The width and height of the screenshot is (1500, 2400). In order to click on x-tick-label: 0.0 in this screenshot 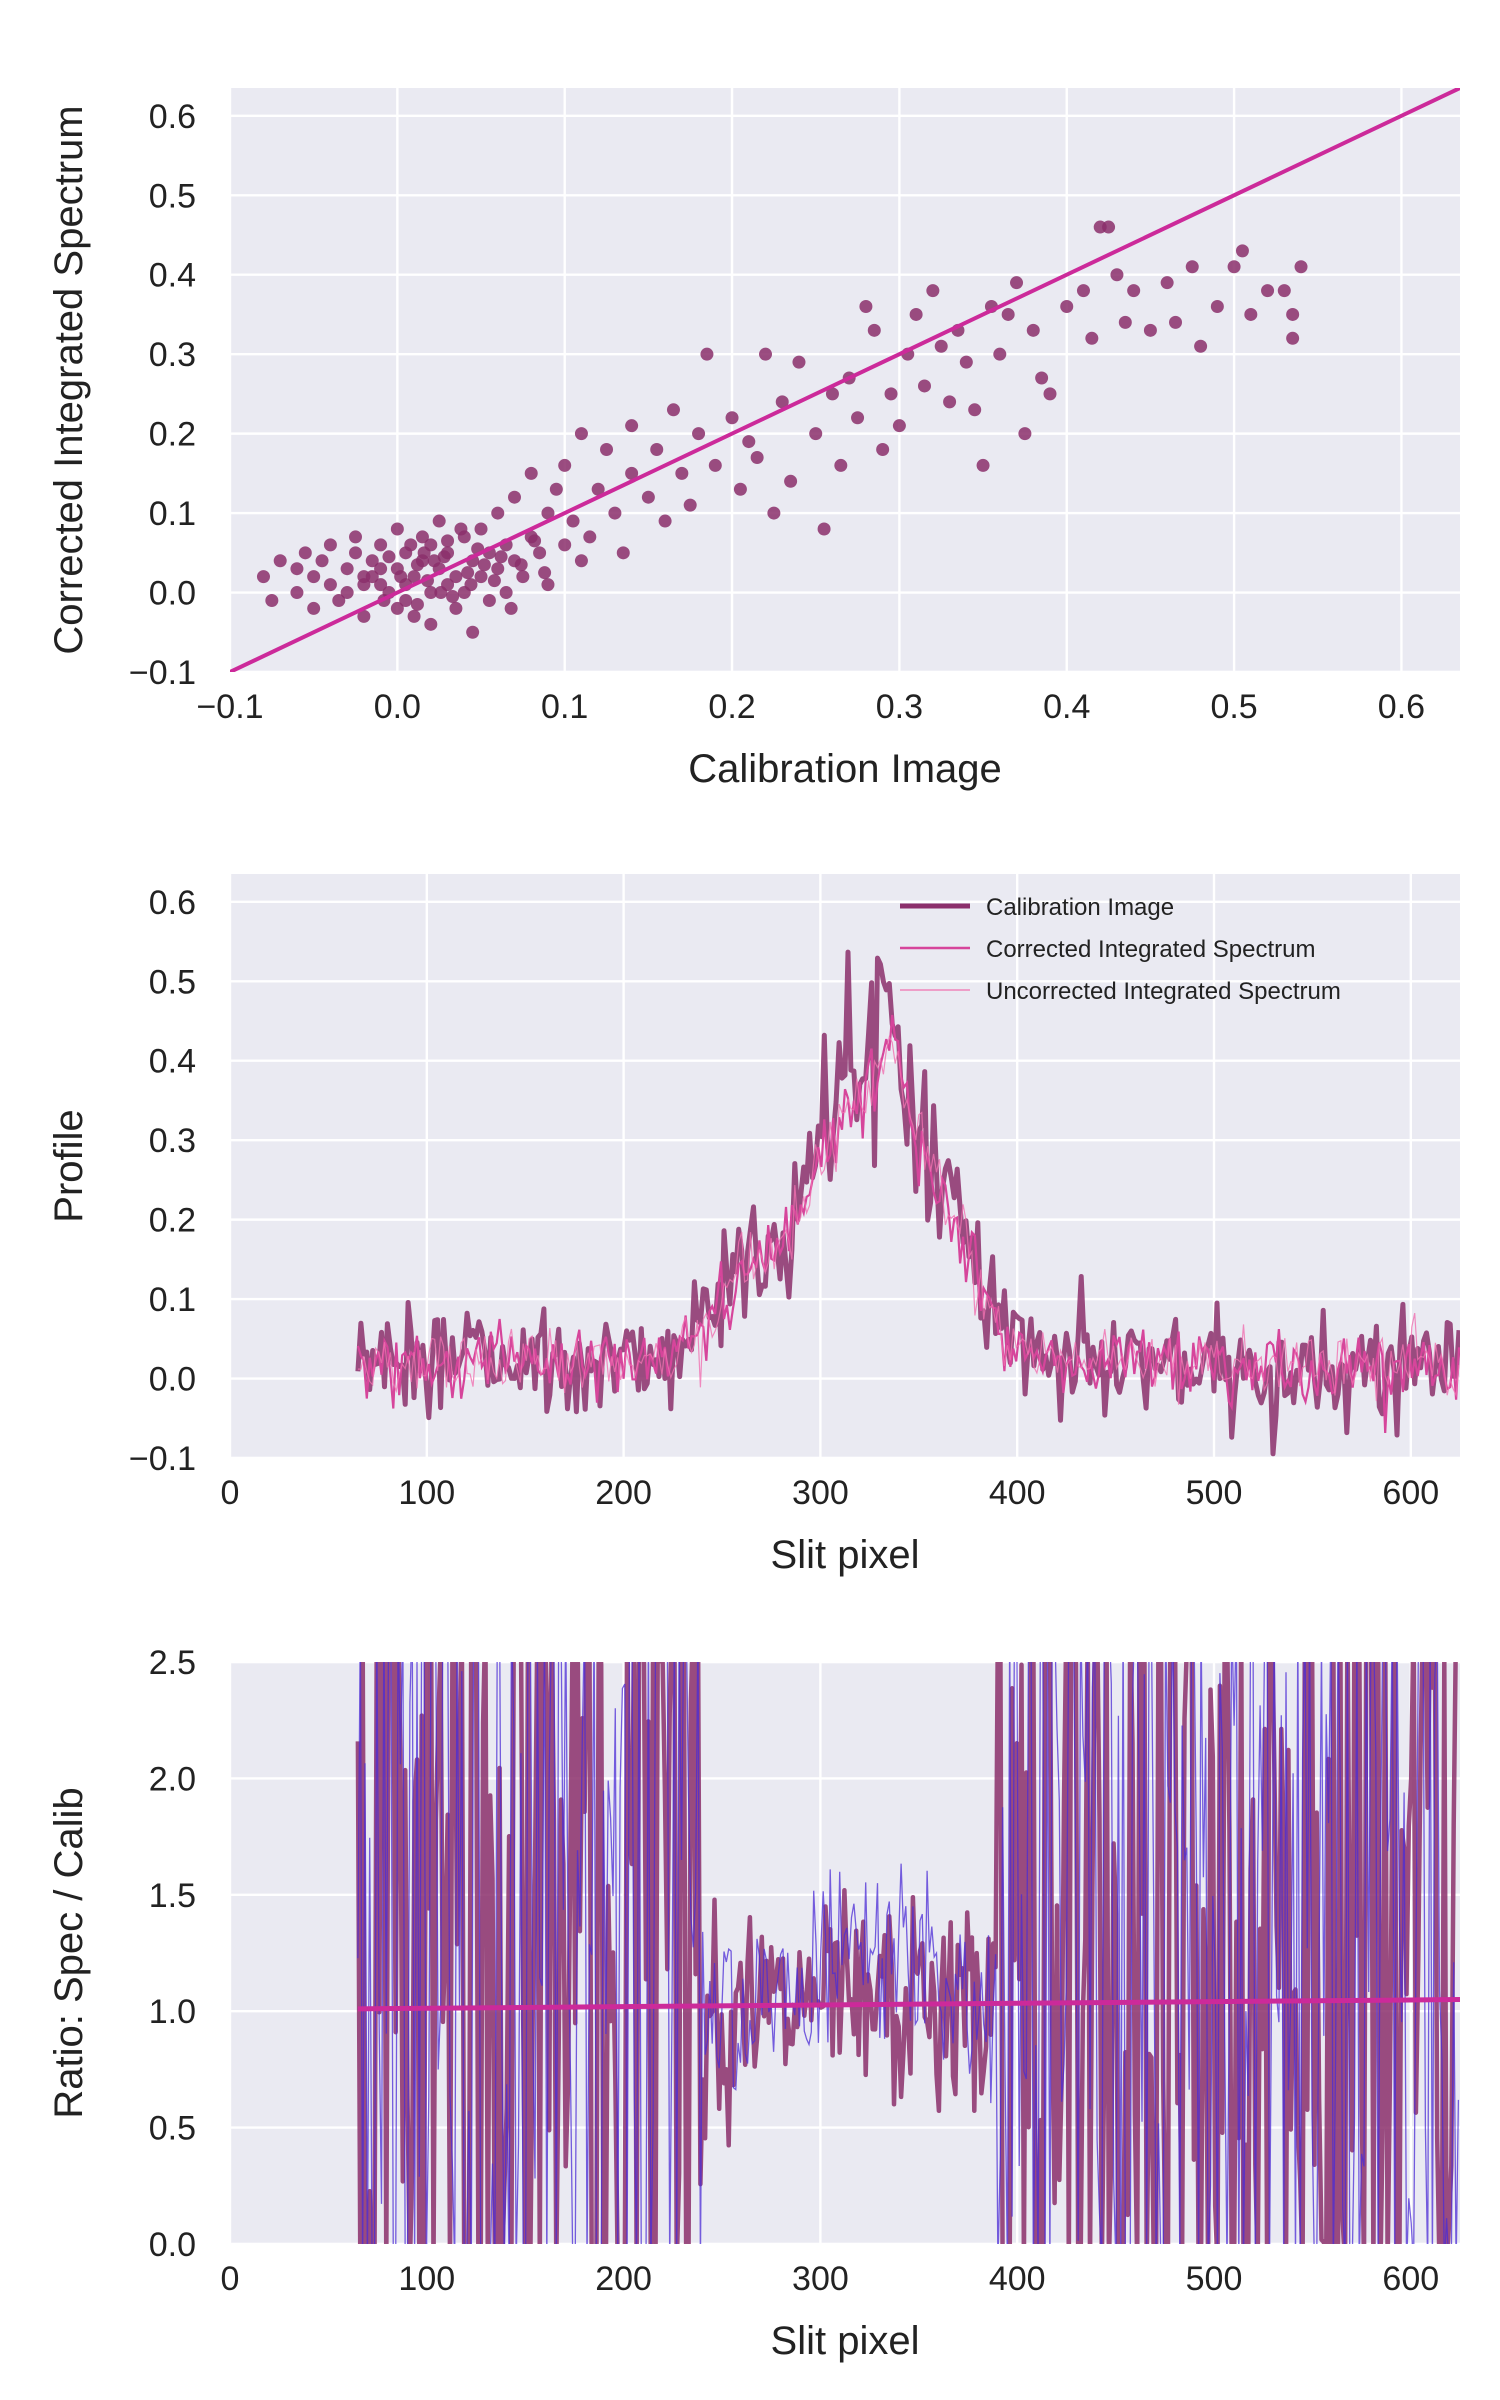, I will do `click(397, 707)`.